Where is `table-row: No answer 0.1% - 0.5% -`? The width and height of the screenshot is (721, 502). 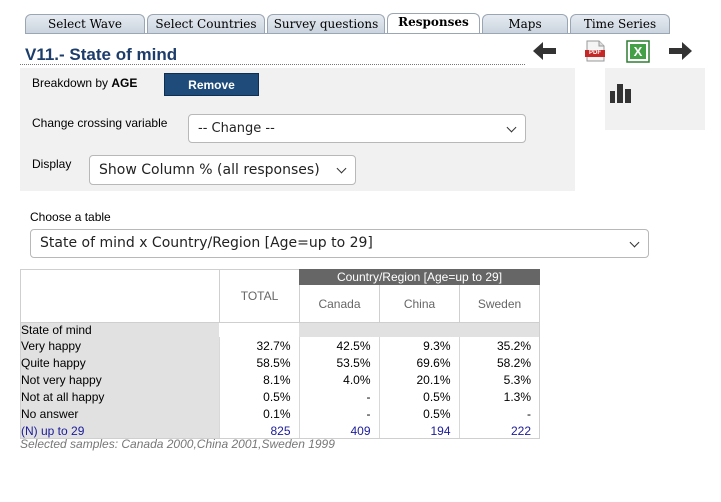
table-row: No answer 0.1% - 0.5% - is located at coordinates (279, 413).